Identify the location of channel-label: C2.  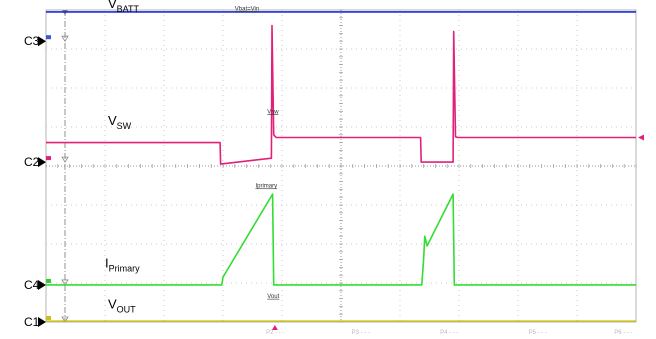
(32, 162).